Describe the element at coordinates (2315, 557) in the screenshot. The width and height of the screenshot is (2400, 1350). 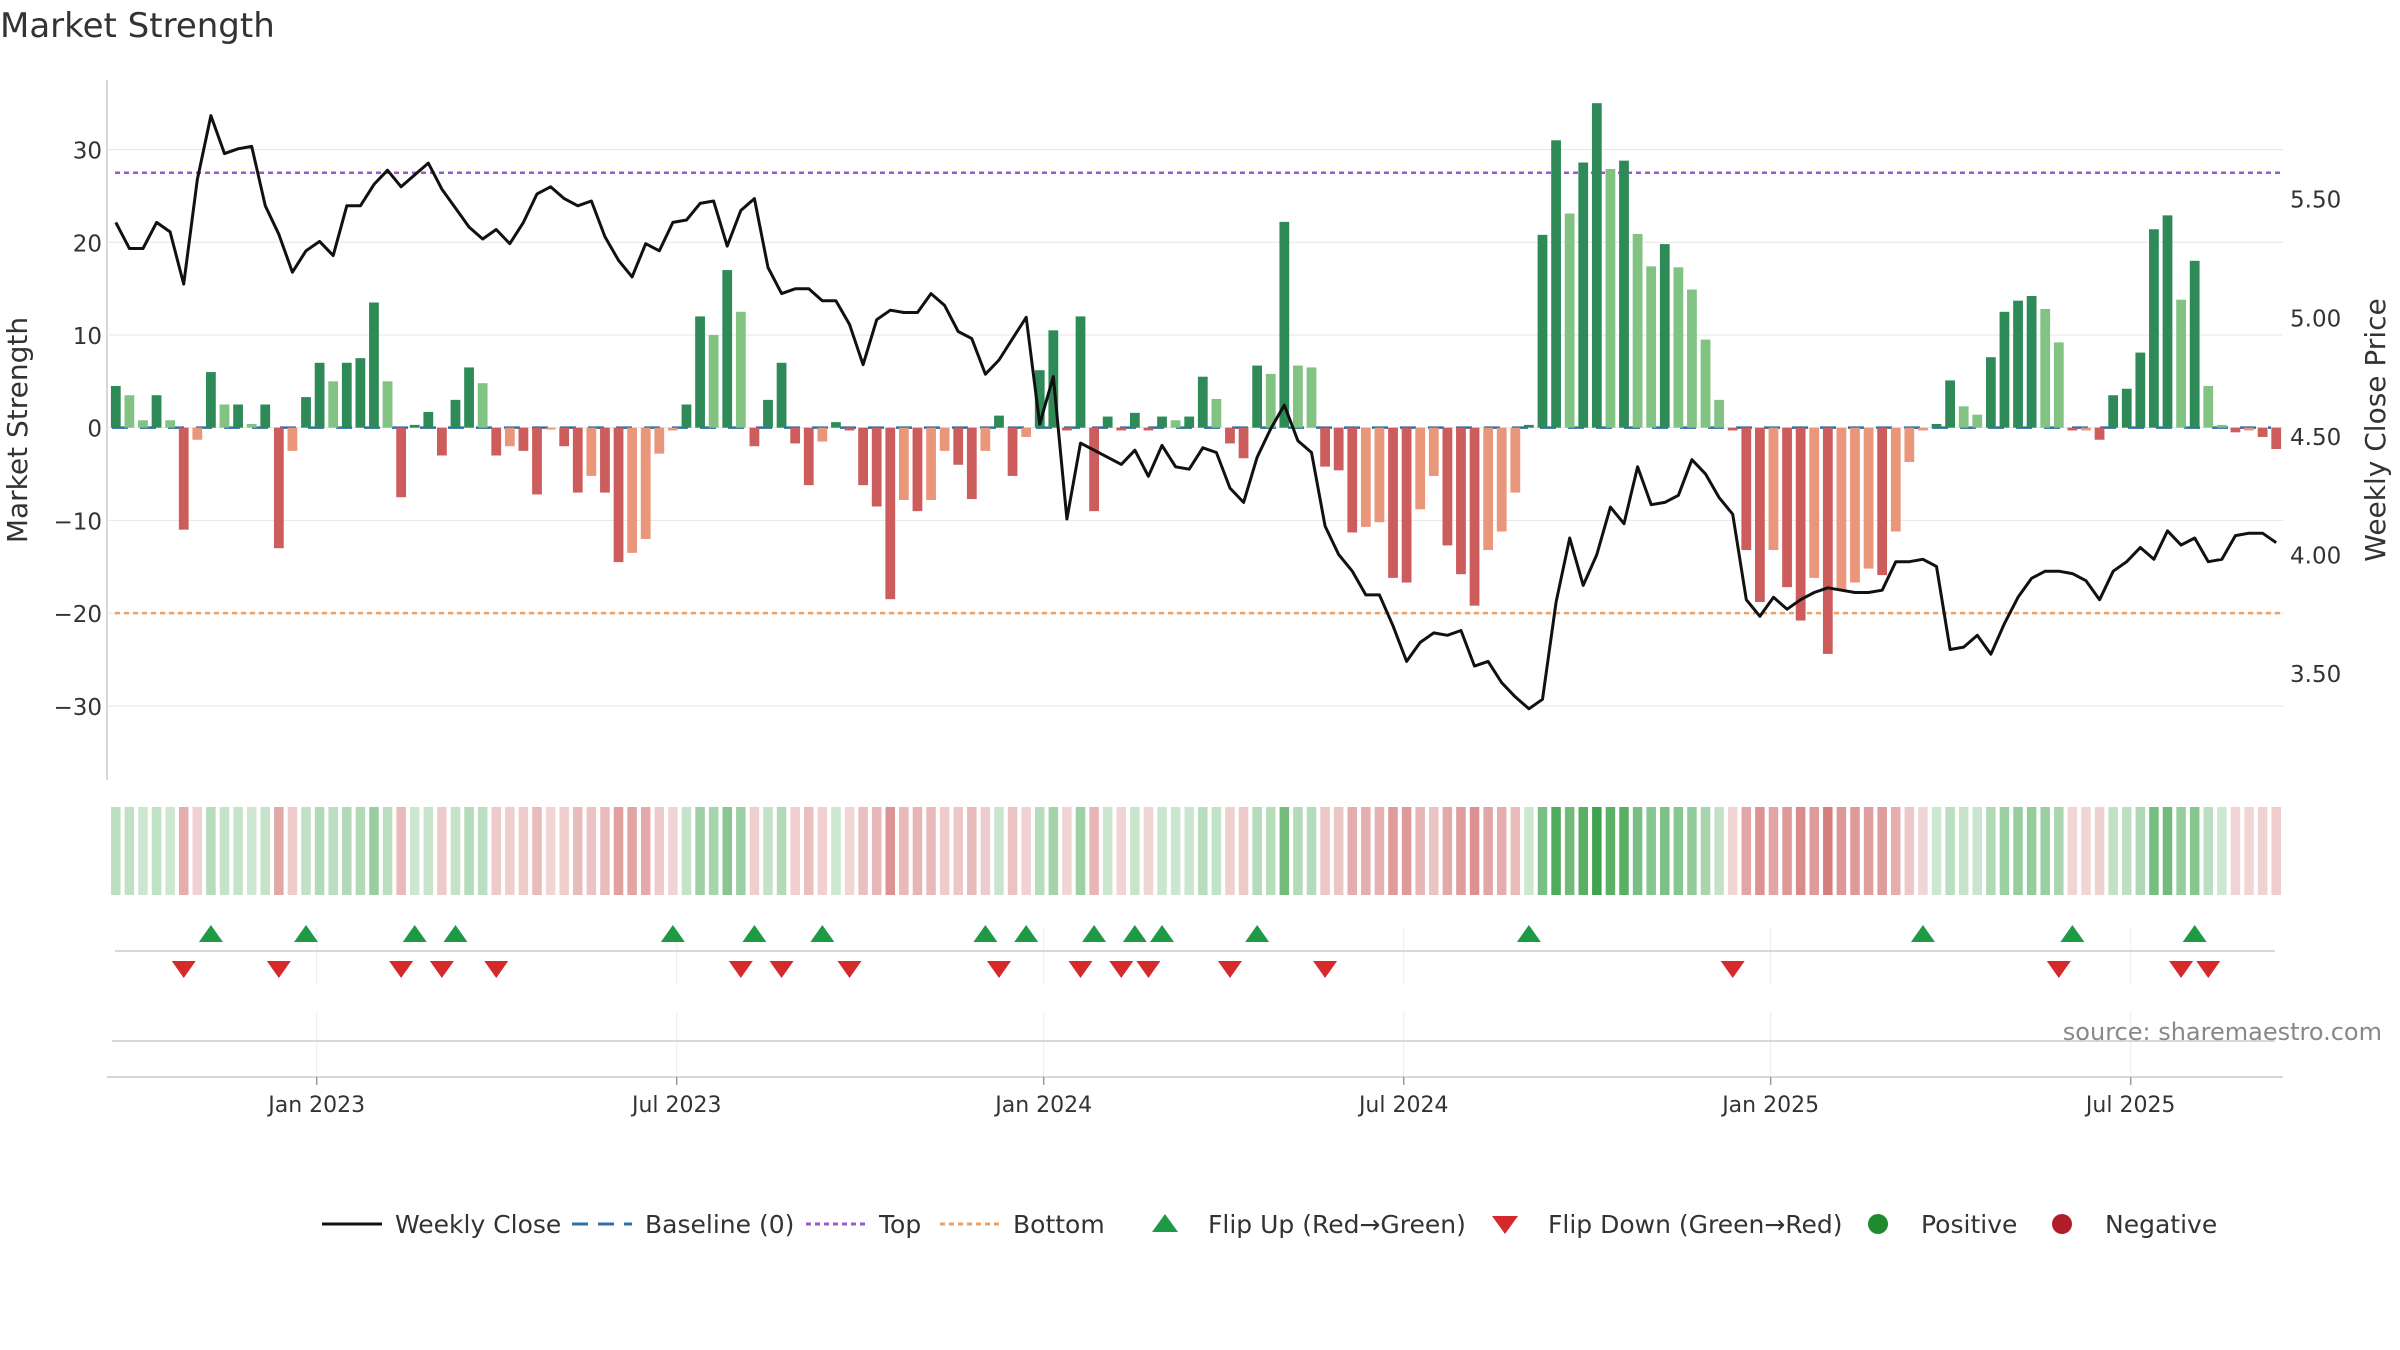
I see `right-tick-label: 4.00` at that location.